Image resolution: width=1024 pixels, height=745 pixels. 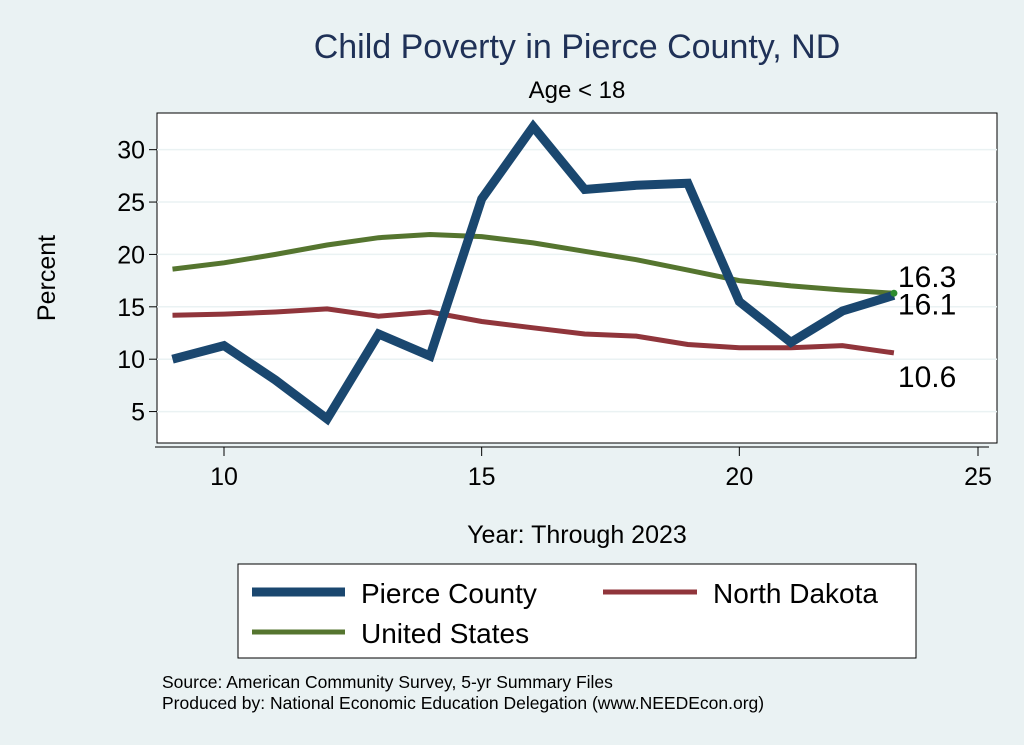 I want to click on x-tick-label-20: 20, so click(x=739, y=477).